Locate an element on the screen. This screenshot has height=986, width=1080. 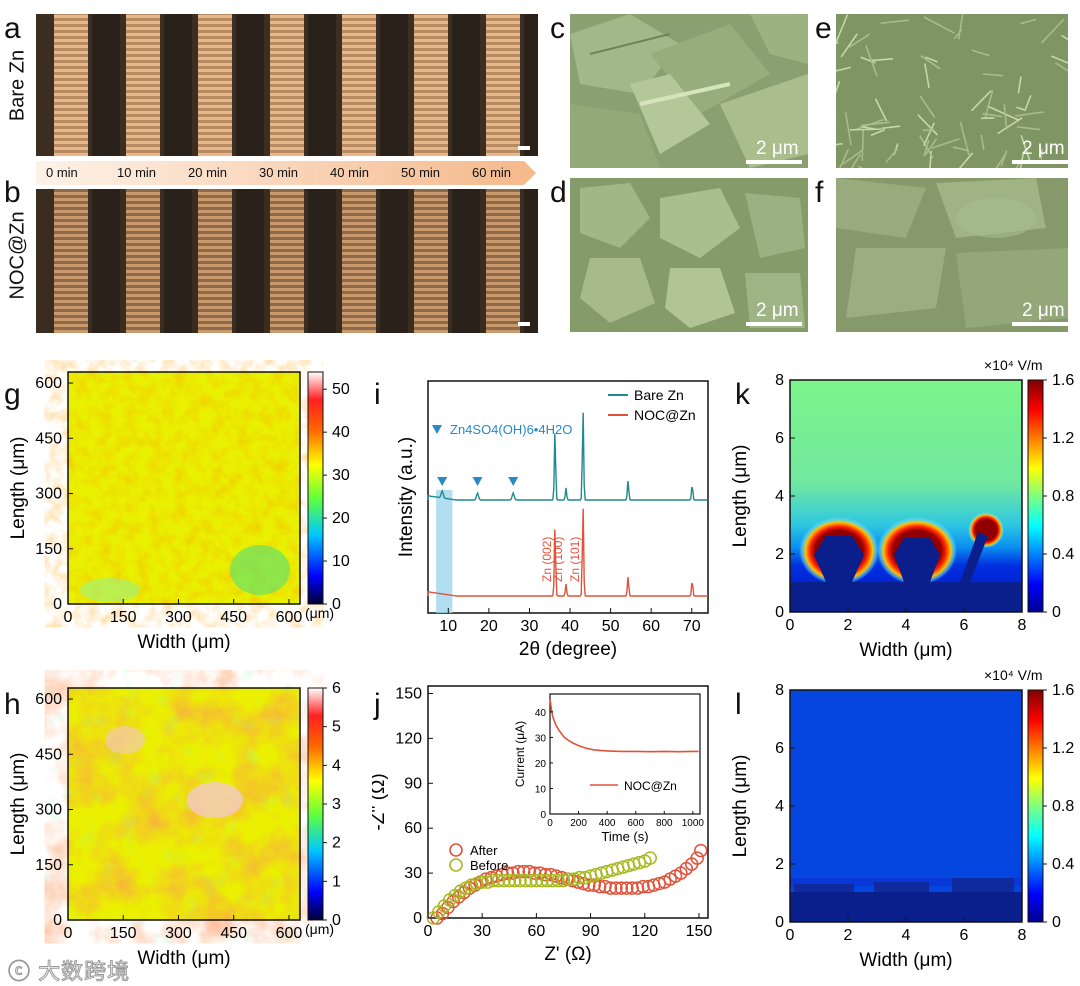
time-label: 30 min is located at coordinates (278, 172).